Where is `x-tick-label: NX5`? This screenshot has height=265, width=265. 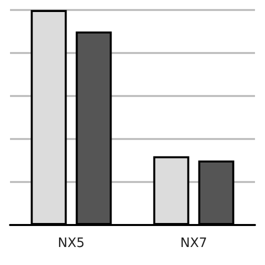 x-tick-label: NX5 is located at coordinates (71, 243).